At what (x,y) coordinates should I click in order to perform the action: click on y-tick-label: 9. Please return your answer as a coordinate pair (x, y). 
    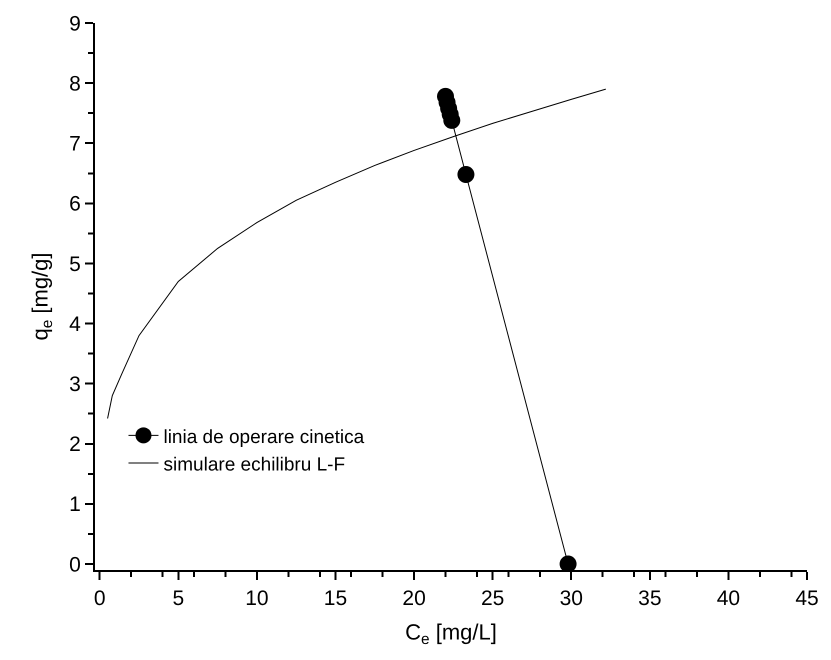
    Looking at the image, I should click on (75, 24).